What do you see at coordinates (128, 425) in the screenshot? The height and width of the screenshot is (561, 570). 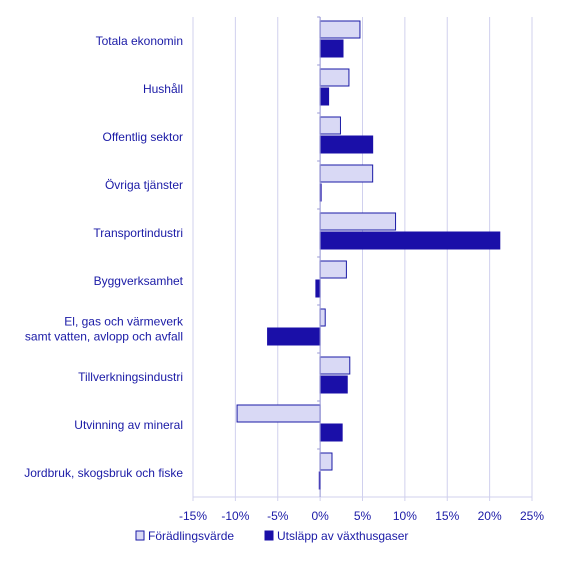 I see `category-label: Utvinning av mineral` at bounding box center [128, 425].